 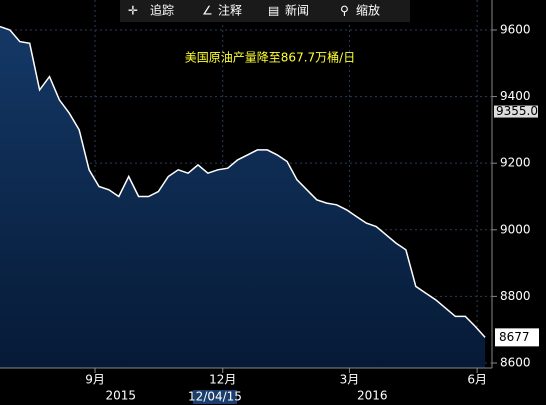 What do you see at coordinates (515, 229) in the screenshot?
I see `y-tick-label: 9000` at bounding box center [515, 229].